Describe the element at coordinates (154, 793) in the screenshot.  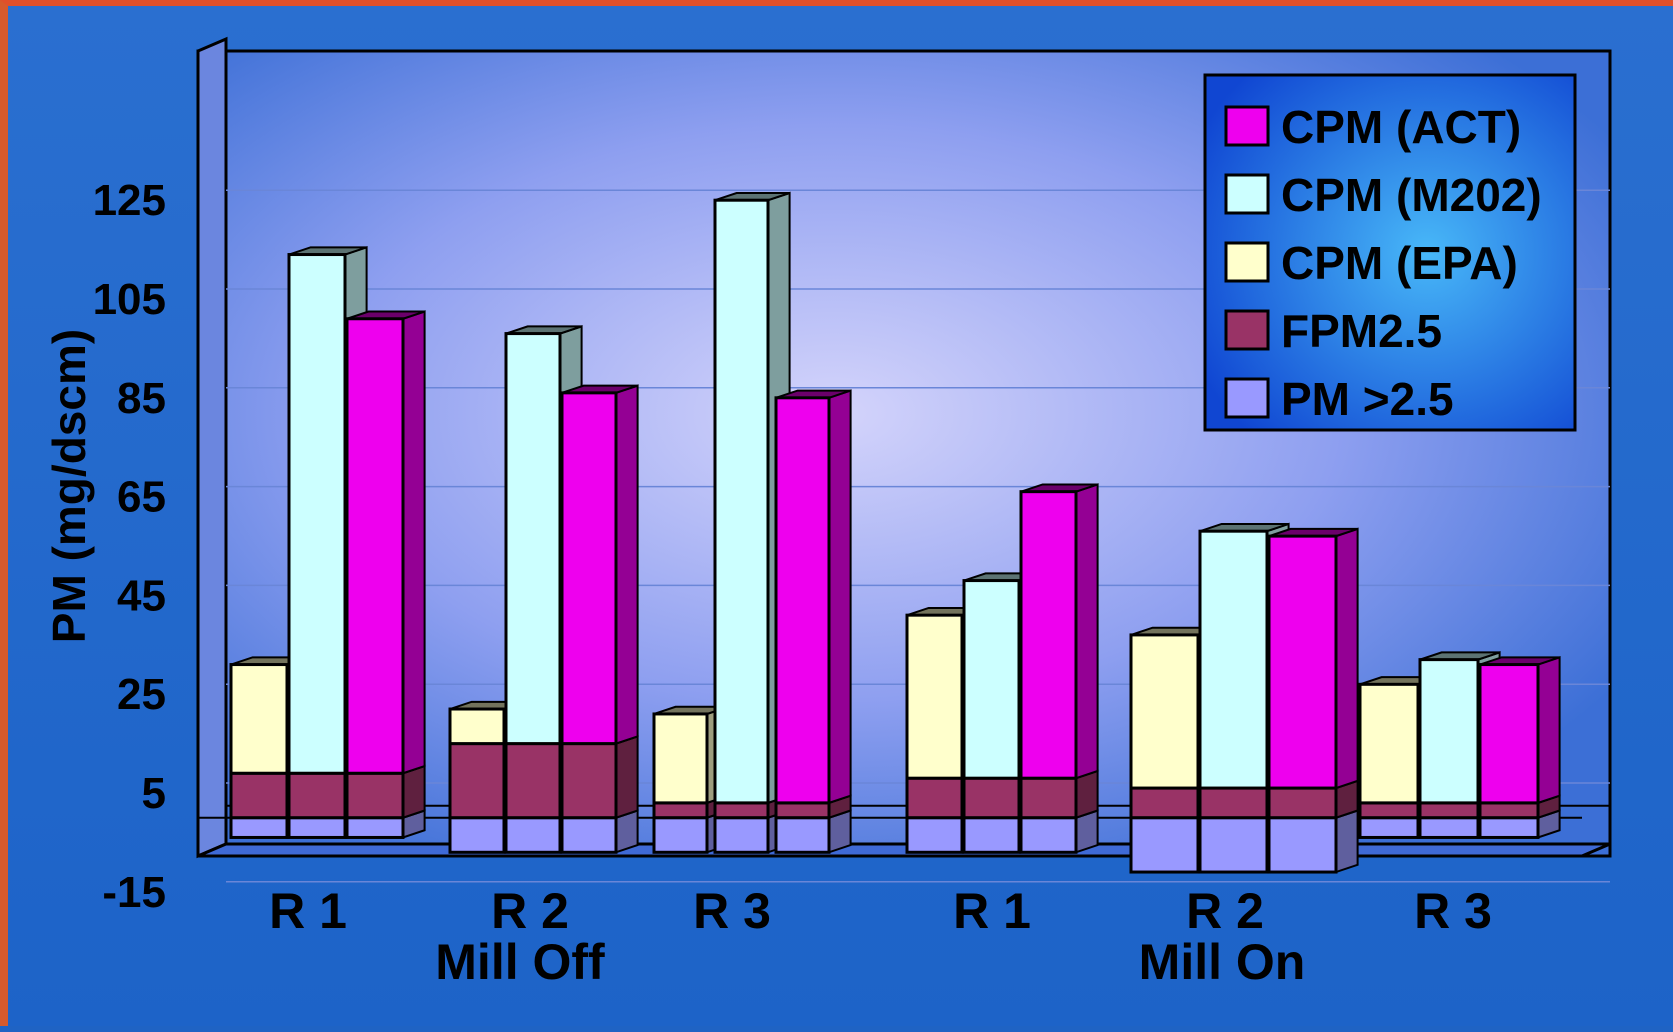
I see `y-tick-label: 5` at that location.